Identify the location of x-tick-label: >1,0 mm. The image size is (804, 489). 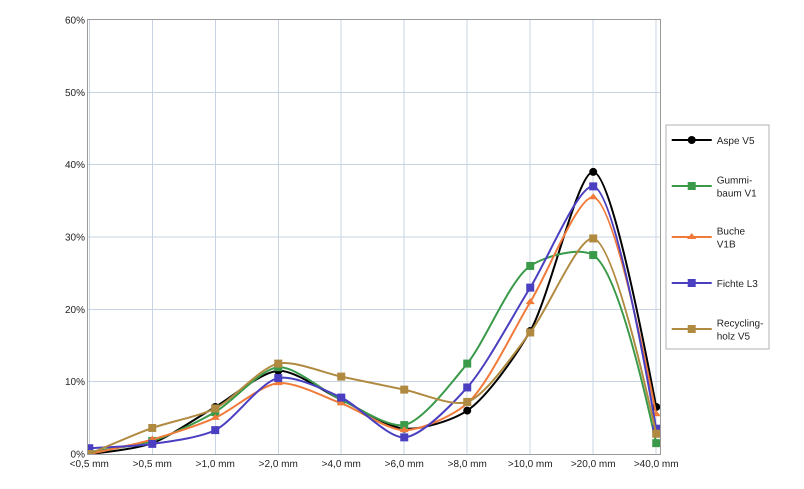
(215, 464).